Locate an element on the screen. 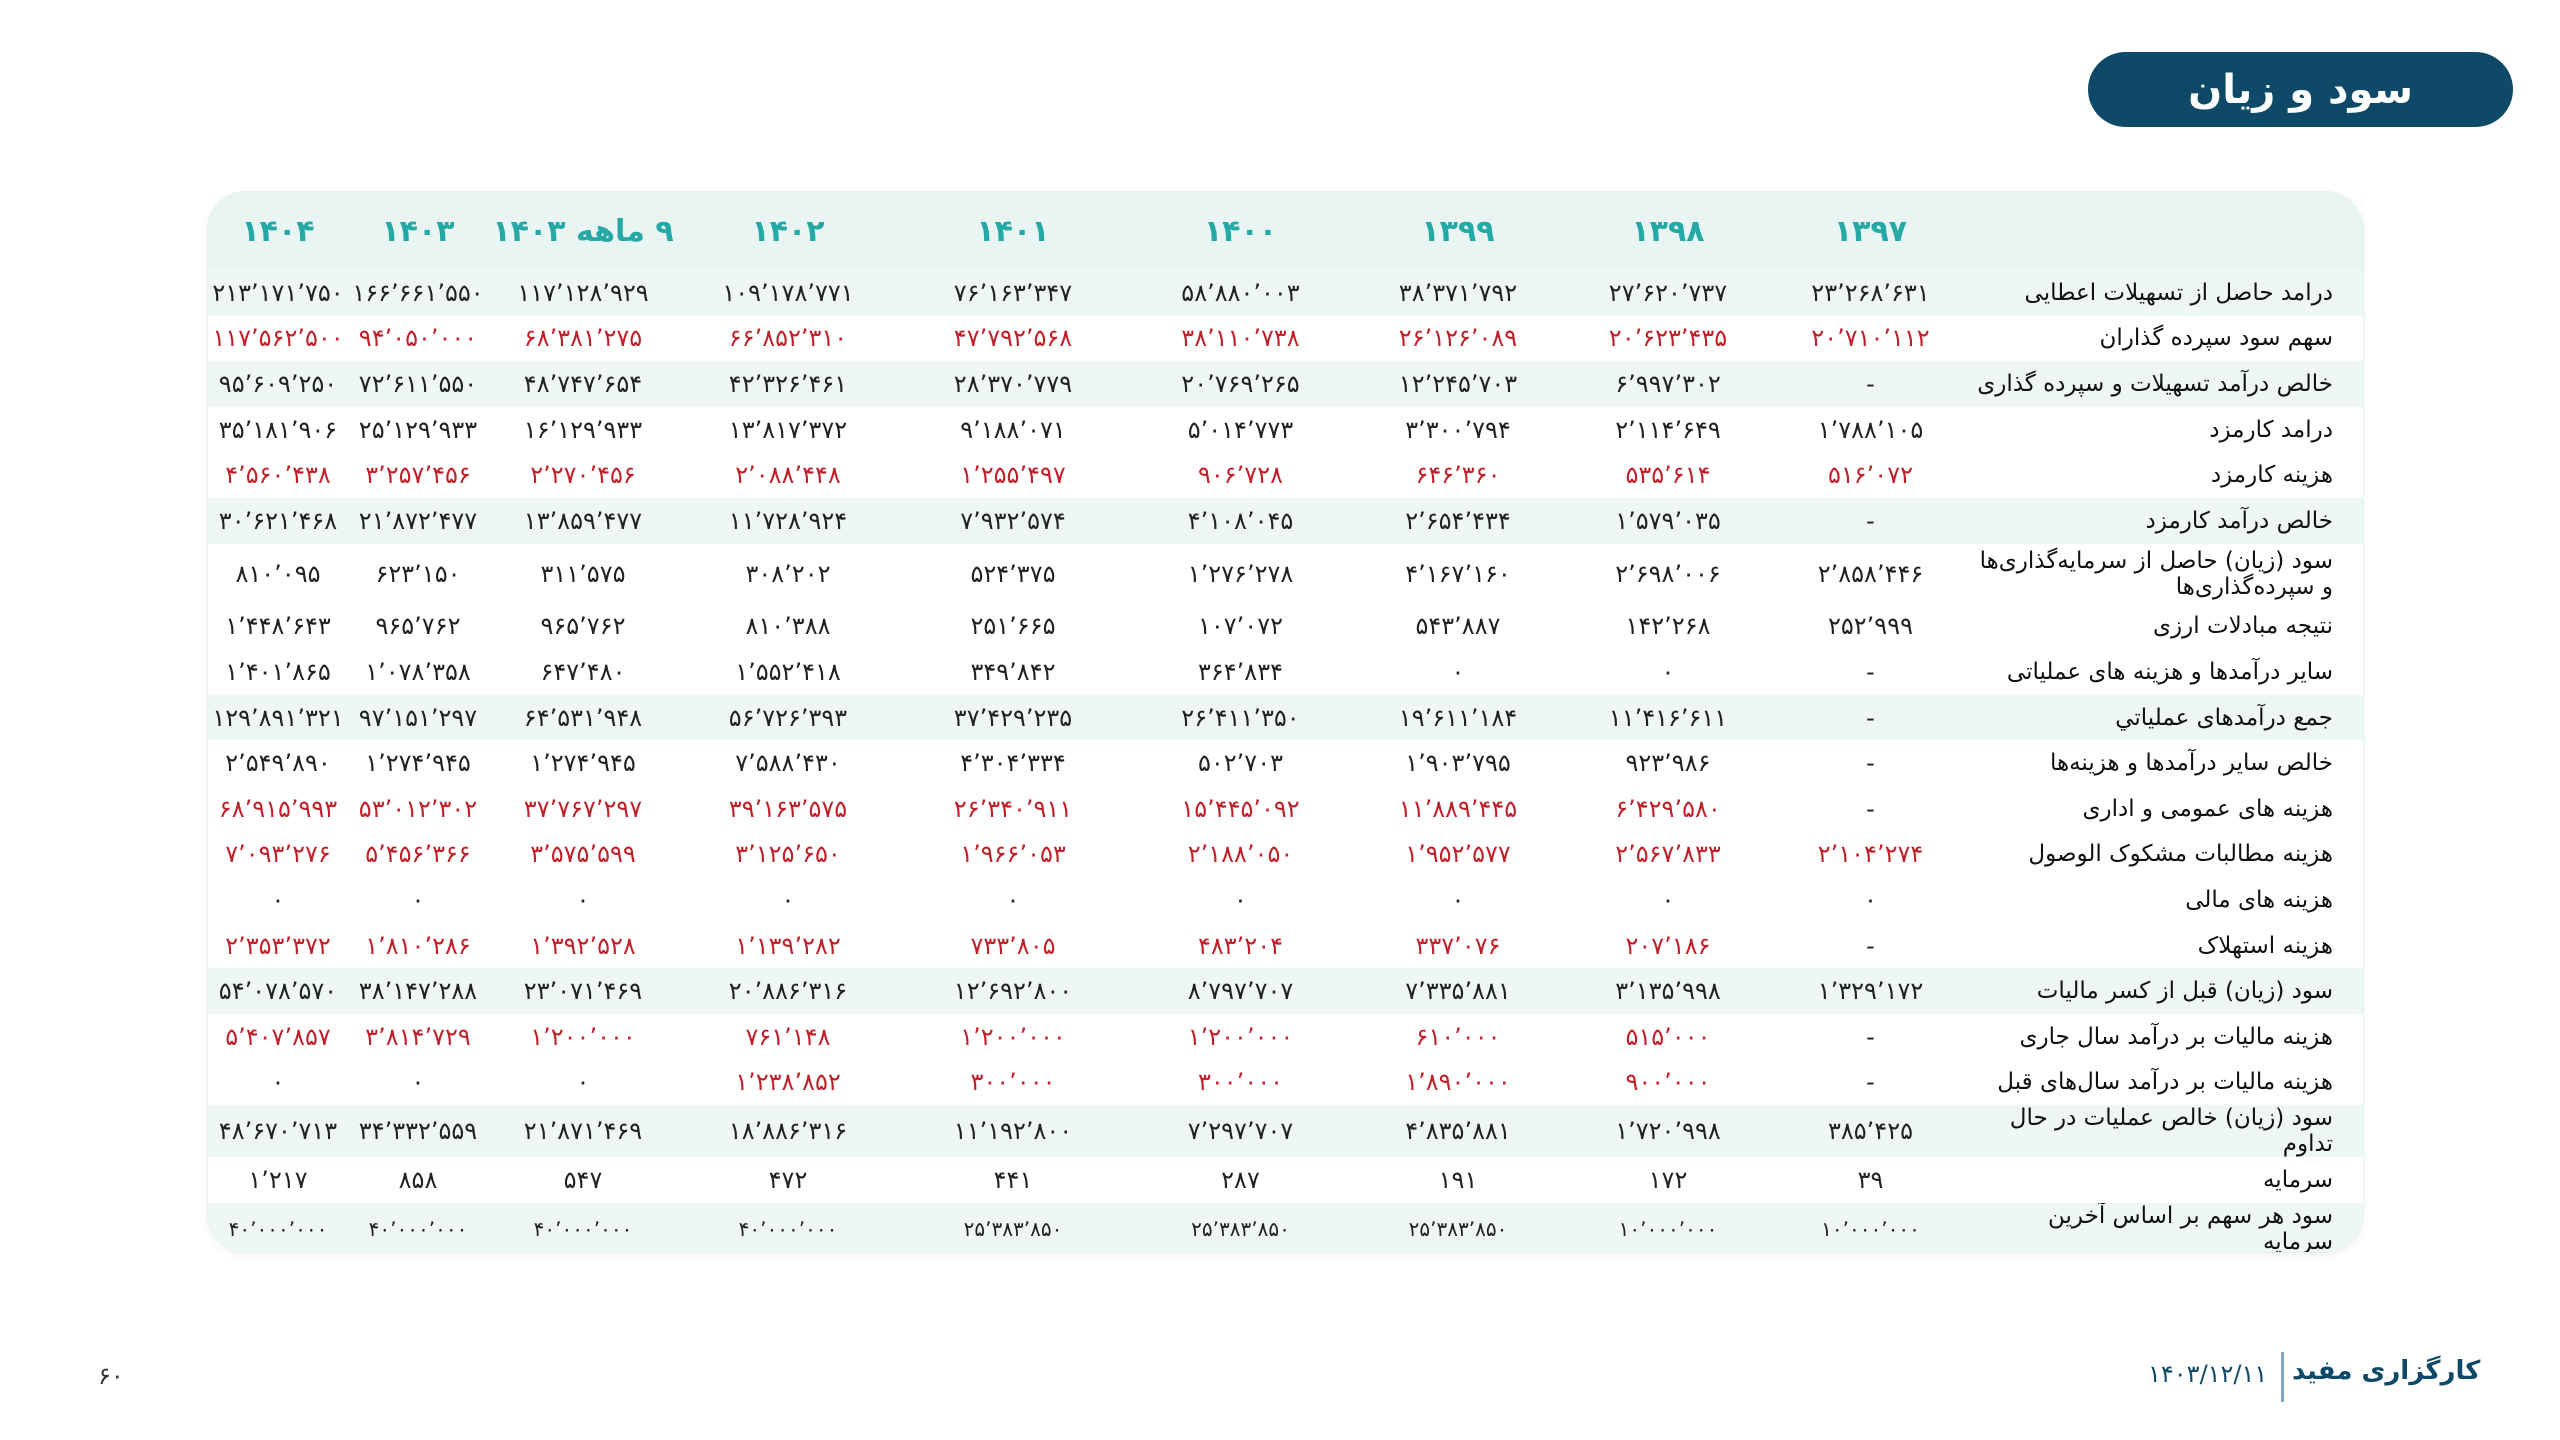 This screenshot has height=1440, width=2560. table-cell: ۶۱۰٬۰۰۰ is located at coordinates (1458, 1036).